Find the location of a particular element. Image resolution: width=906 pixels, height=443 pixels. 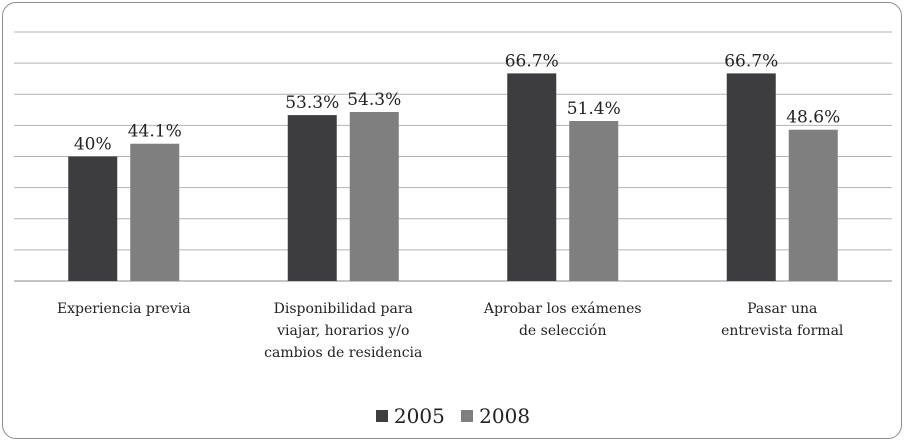

bar-2008-pasar-entrevista is located at coordinates (813, 205).